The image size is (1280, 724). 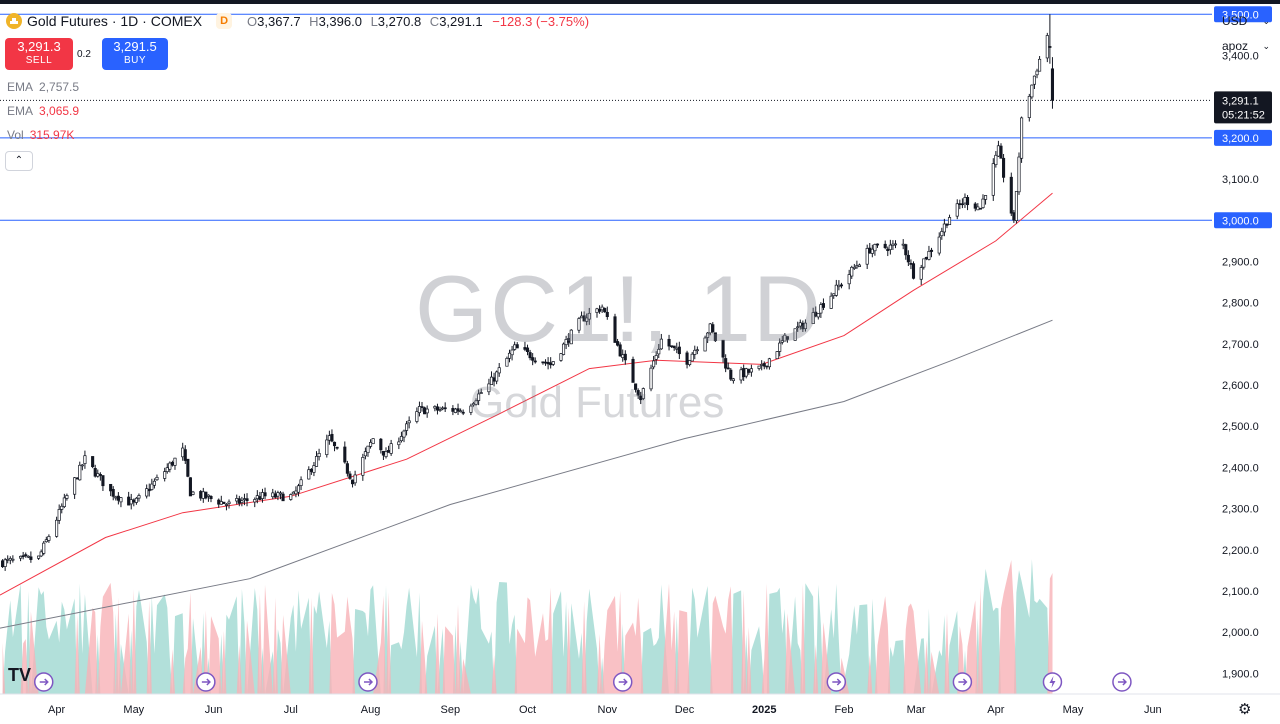 What do you see at coordinates (764, 710) in the screenshot?
I see `time-tick-label: 2025` at bounding box center [764, 710].